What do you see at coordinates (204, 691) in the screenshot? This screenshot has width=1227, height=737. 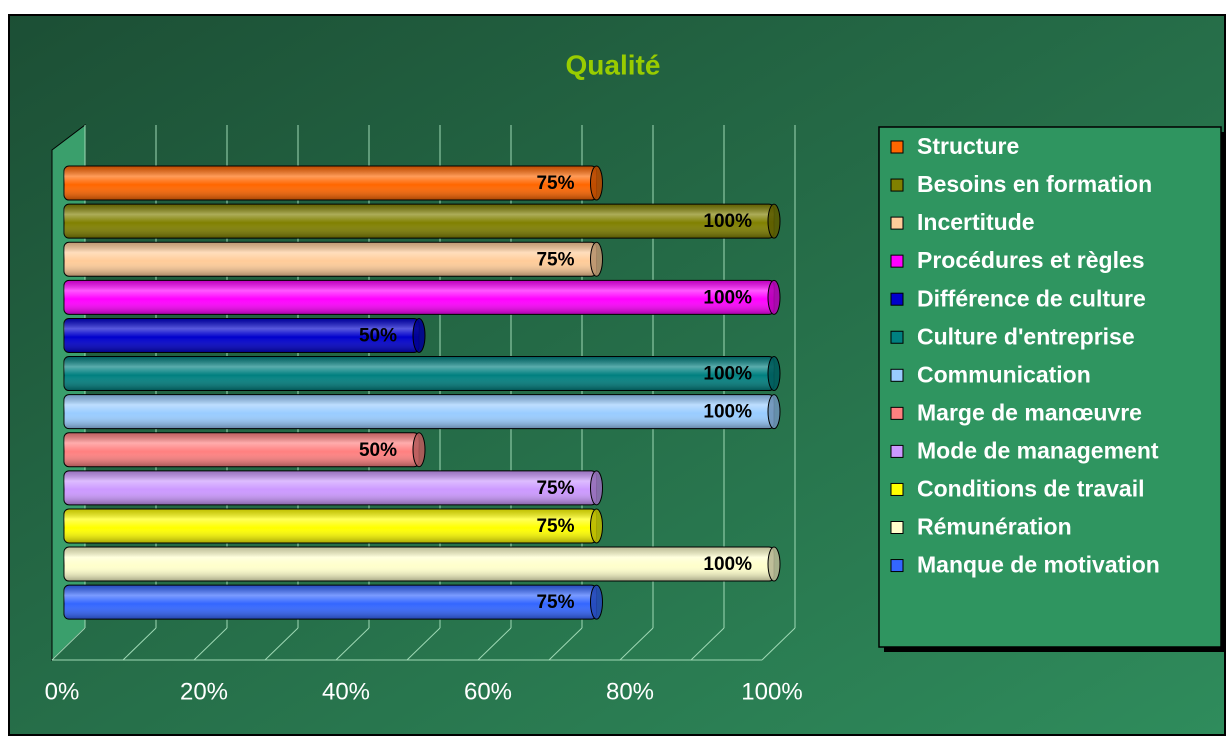 I see `x-tick-label: 20%` at bounding box center [204, 691].